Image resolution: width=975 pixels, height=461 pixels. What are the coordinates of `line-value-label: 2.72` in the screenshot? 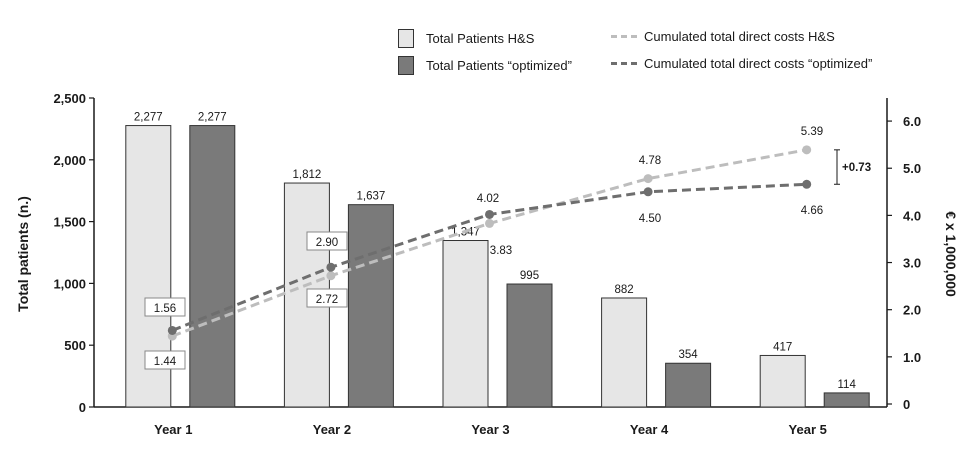 It's located at (327, 300).